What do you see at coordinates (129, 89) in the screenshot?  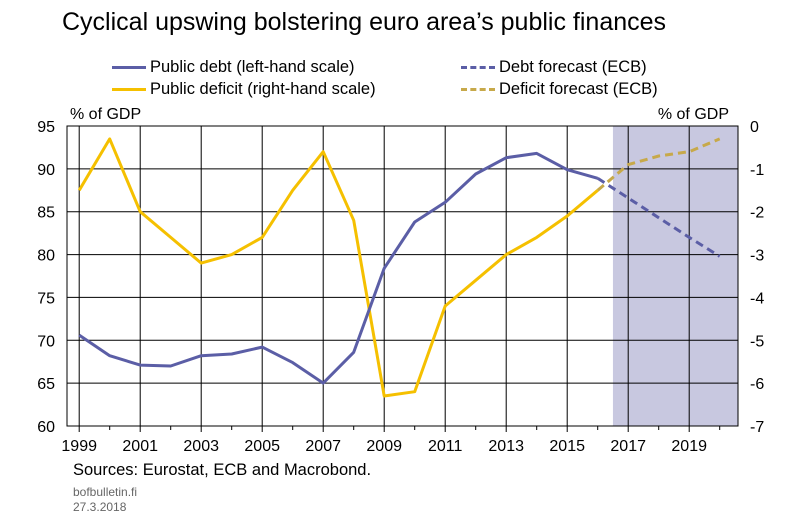 I see `legend-swatch-public-deficit` at bounding box center [129, 89].